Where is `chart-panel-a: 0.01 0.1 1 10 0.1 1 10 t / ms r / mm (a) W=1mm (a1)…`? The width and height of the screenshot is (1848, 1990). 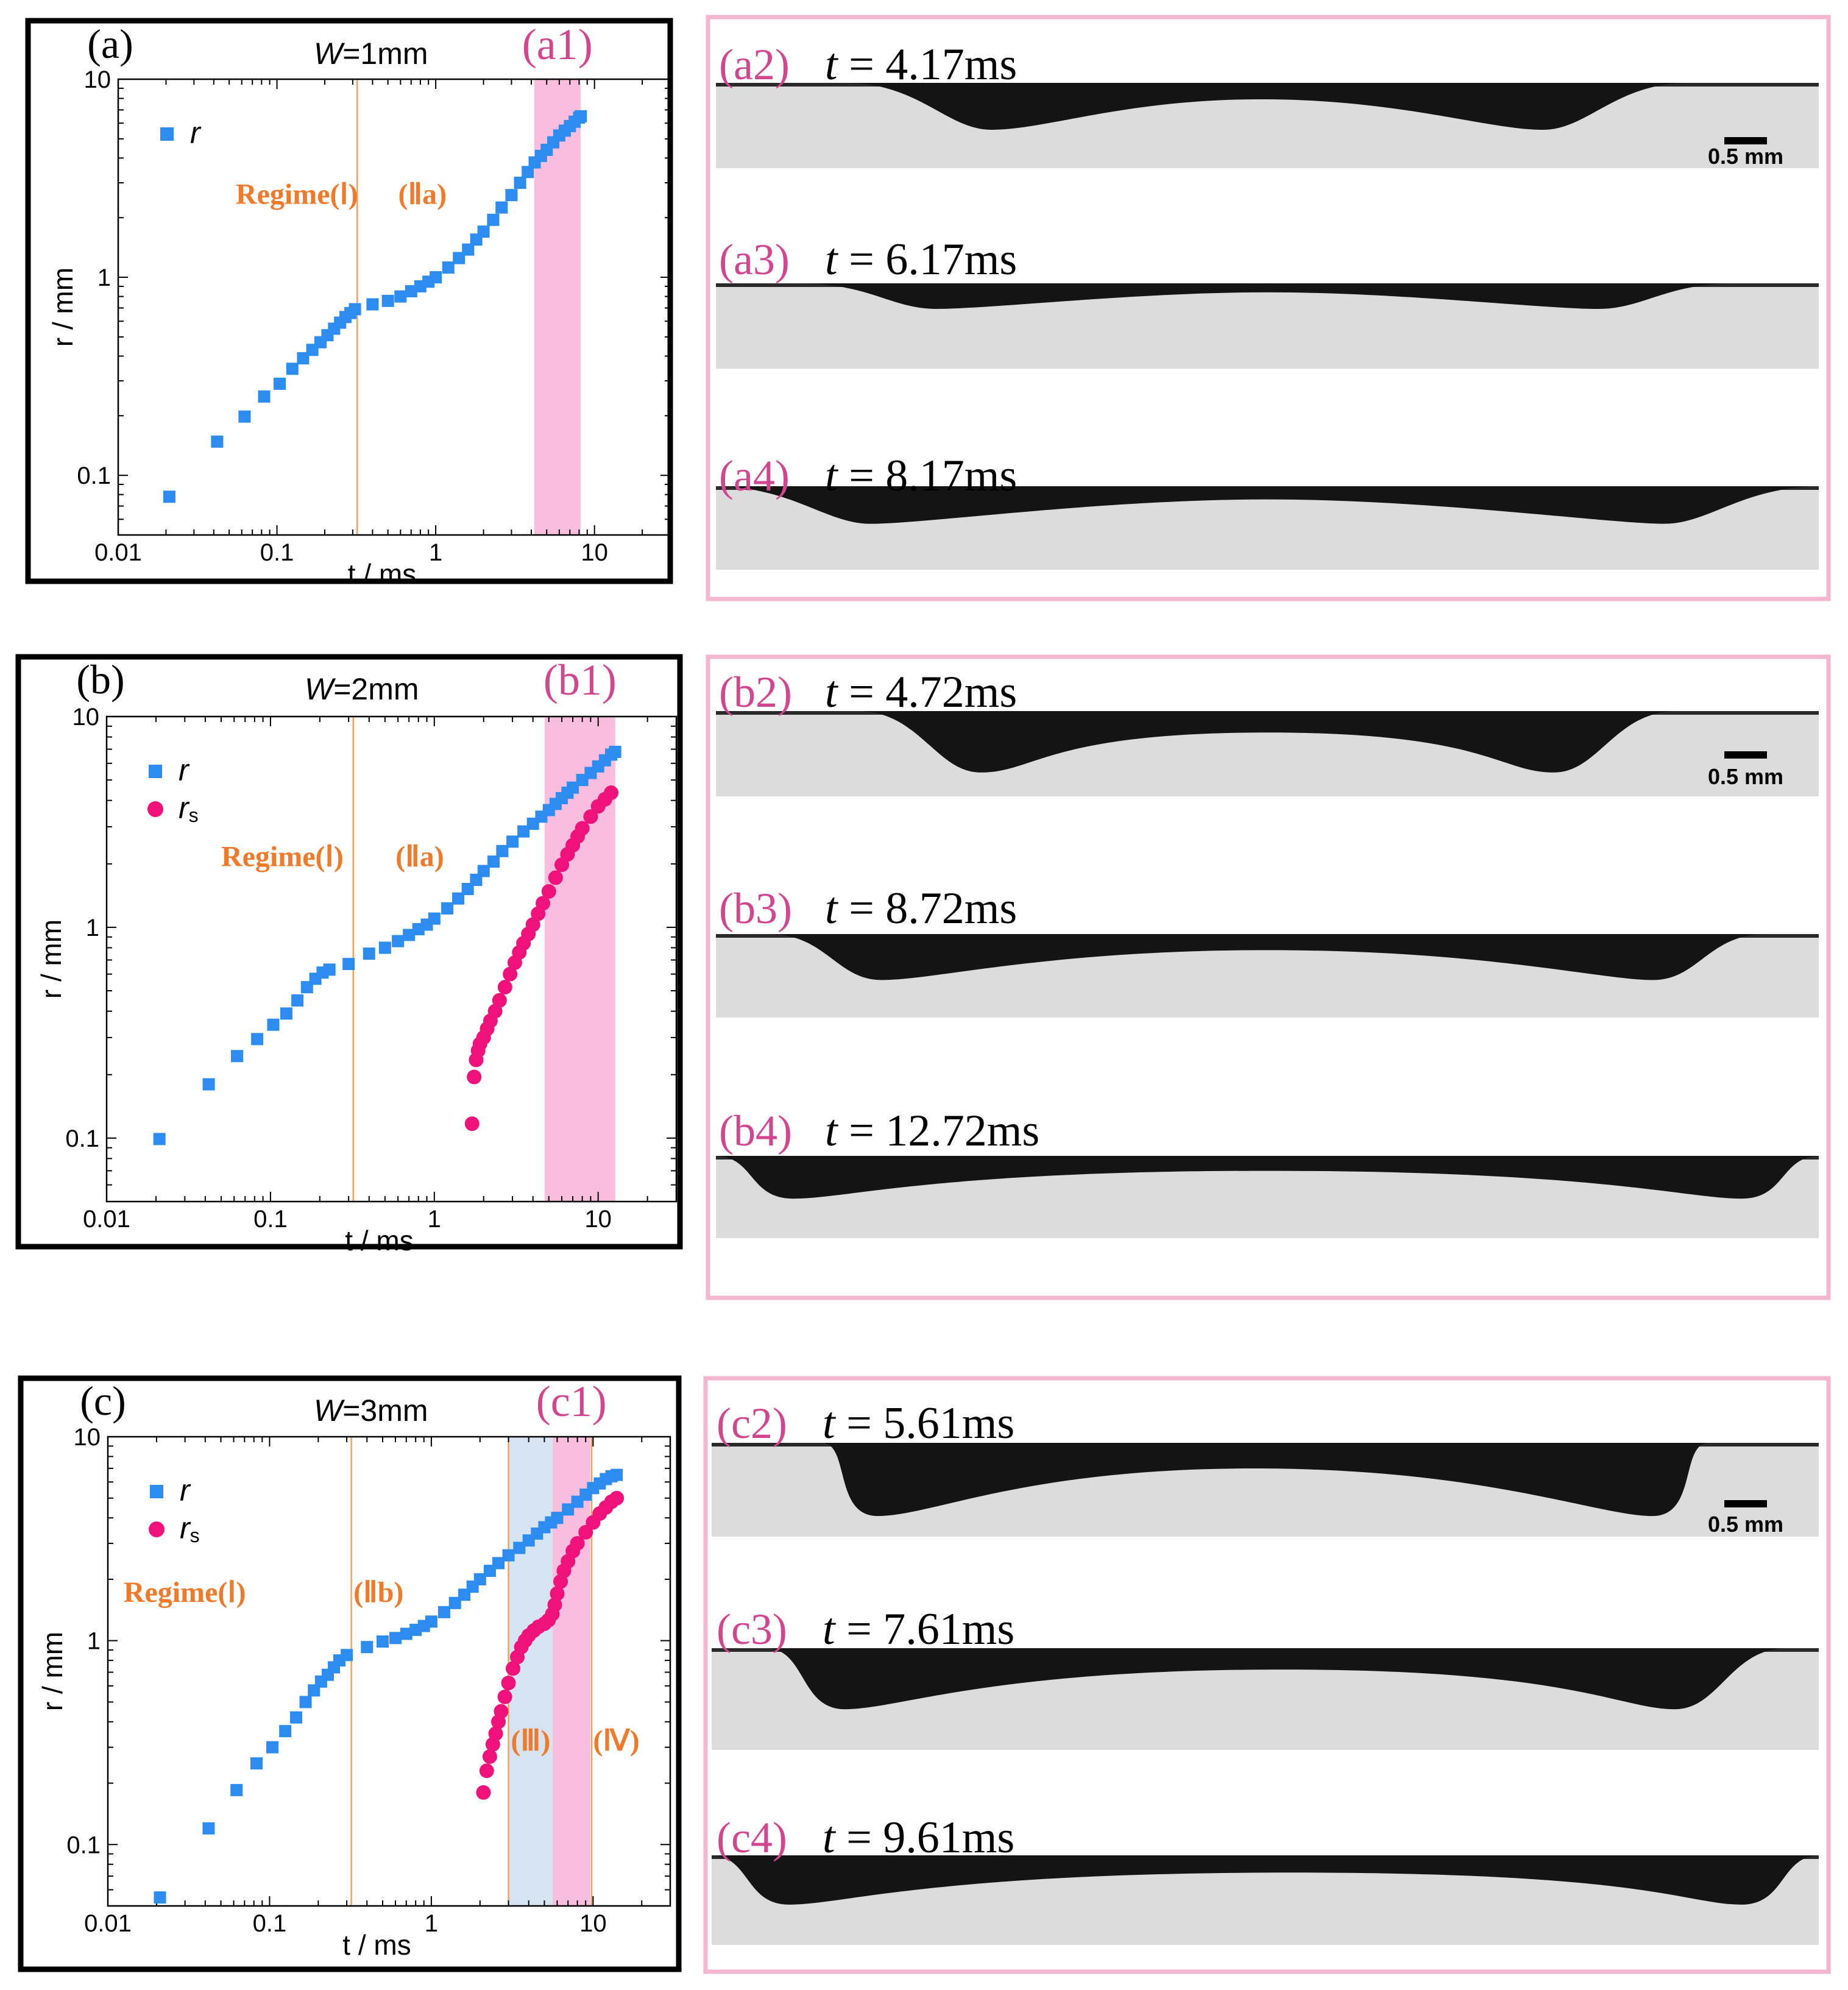 chart-panel-a: 0.01 0.1 1 10 0.1 1 10 t / ms r / mm (a) W=1mm (a1)… is located at coordinates (349, 304).